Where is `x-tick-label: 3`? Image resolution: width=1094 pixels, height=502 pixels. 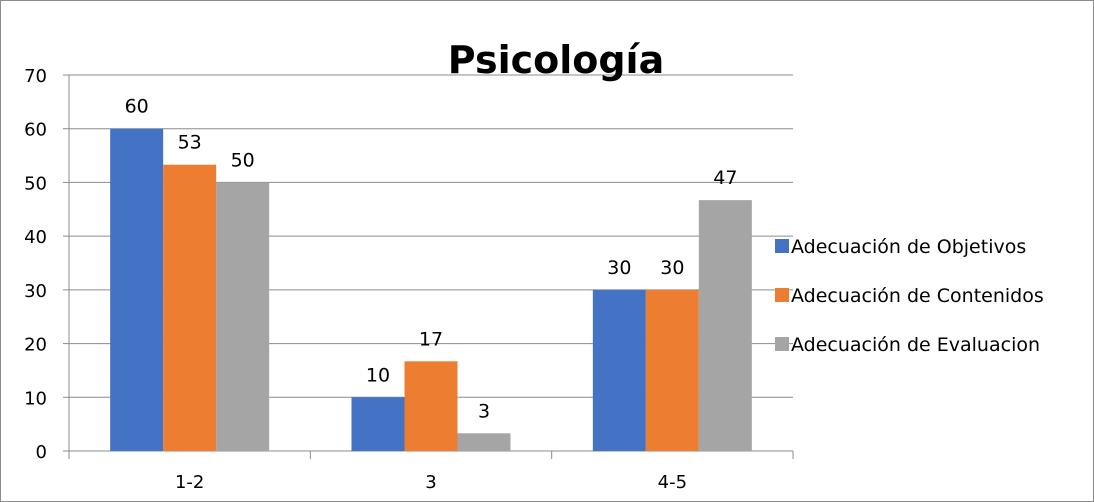 x-tick-label: 3 is located at coordinates (430, 482).